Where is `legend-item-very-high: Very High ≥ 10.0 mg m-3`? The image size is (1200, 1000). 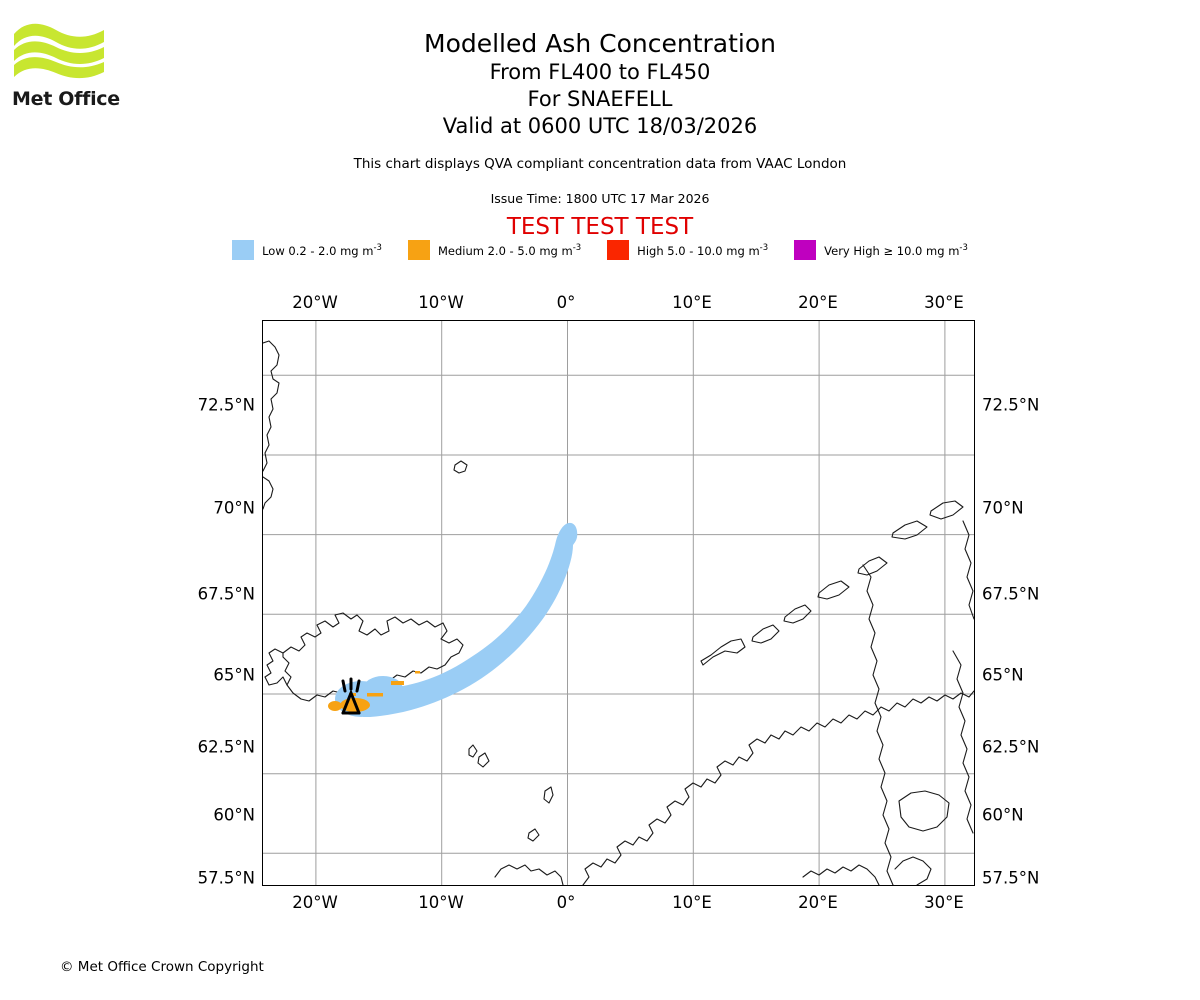 legend-item-very-high: Very High ≥ 10.0 mg m-3 is located at coordinates (881, 250).